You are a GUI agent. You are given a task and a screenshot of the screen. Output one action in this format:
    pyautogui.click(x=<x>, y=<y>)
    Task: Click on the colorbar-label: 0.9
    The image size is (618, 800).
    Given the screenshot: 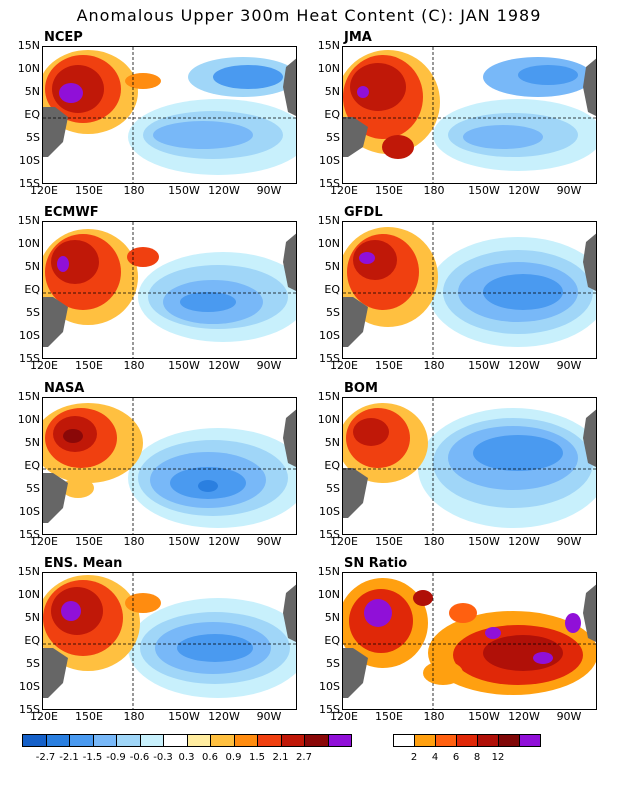 What is the action you would take?
    pyautogui.click(x=233, y=757)
    